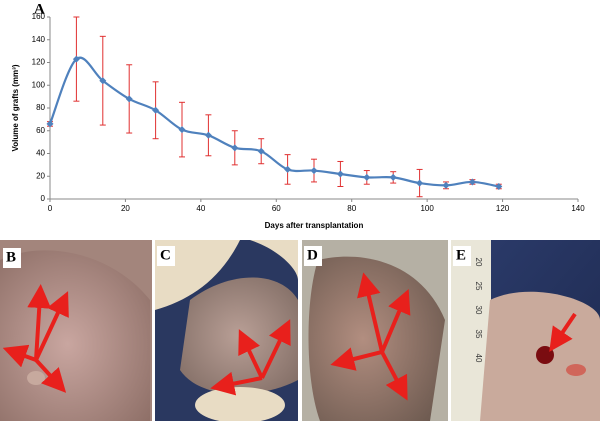 This screenshot has height=421, width=600. I want to click on ruler-label: 35, so click(478, 334).